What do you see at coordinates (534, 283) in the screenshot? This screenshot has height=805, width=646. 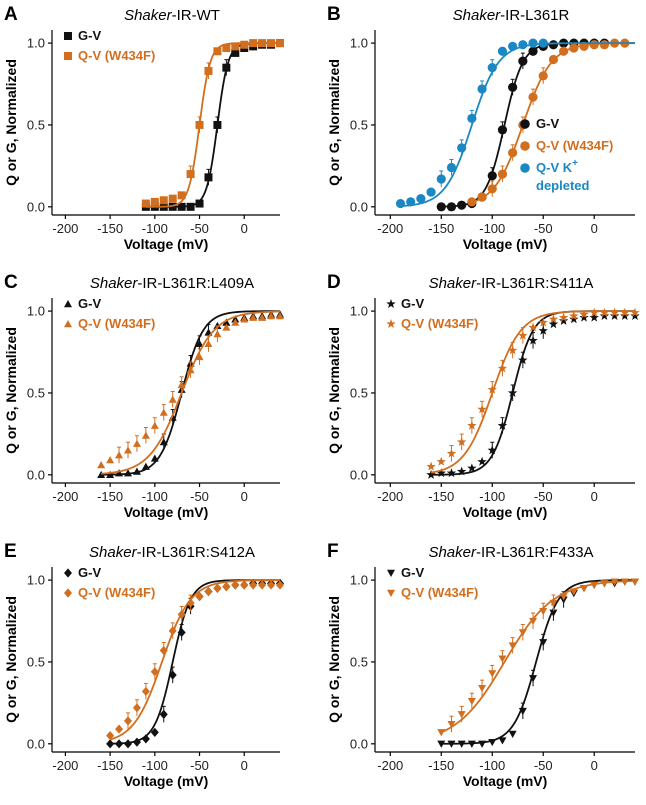 I see `panel-title-rest: -IR-L361R:S411A` at bounding box center [534, 283].